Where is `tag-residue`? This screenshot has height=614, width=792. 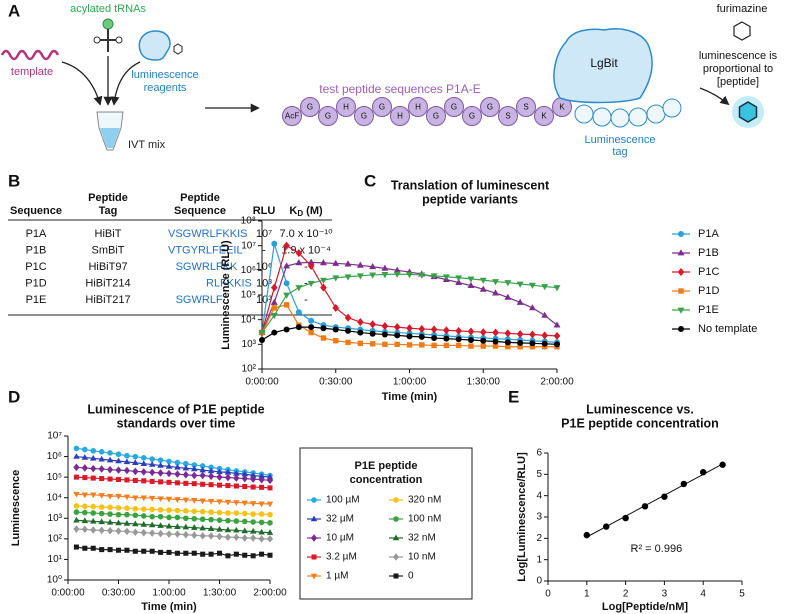 tag-residue is located at coordinates (672, 108).